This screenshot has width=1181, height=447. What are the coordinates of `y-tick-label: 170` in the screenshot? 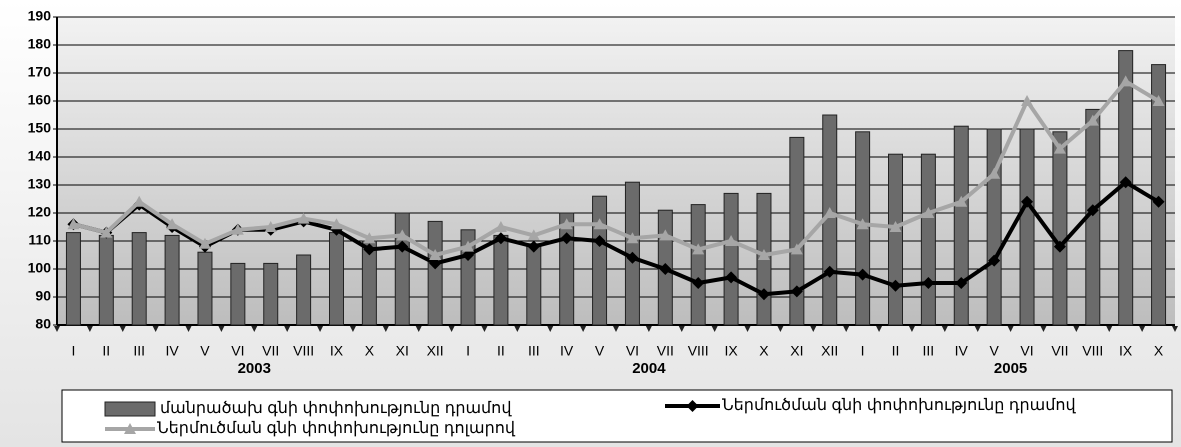 It's located at (40, 72).